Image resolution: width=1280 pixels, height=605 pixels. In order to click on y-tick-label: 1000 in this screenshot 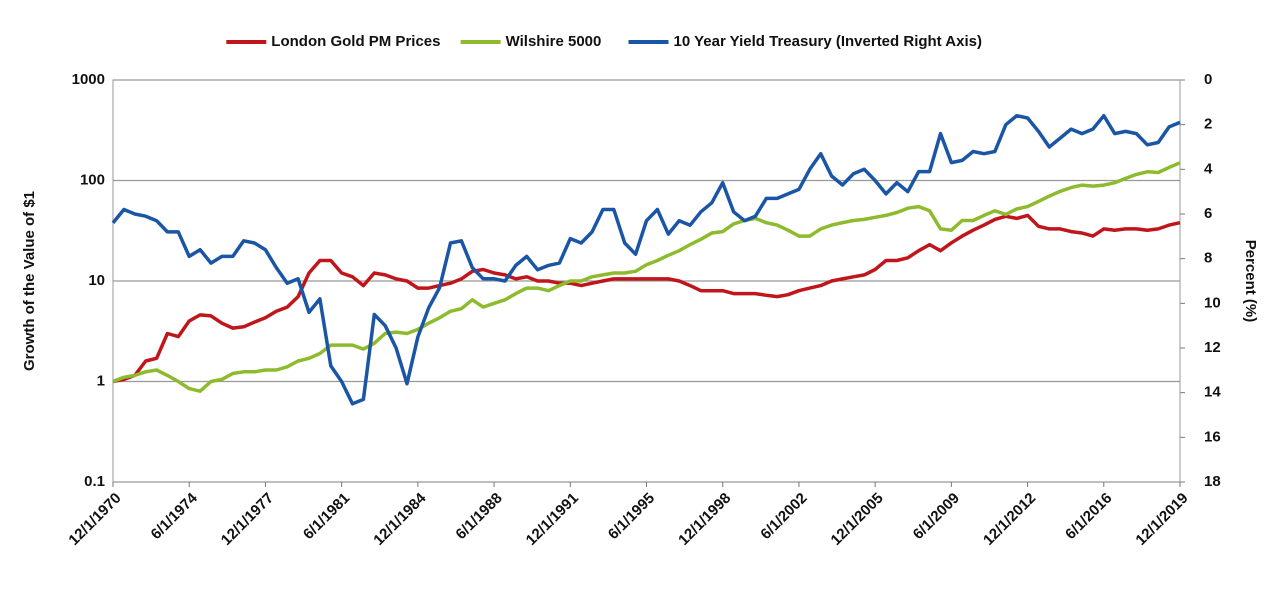, I will do `click(88, 79)`.